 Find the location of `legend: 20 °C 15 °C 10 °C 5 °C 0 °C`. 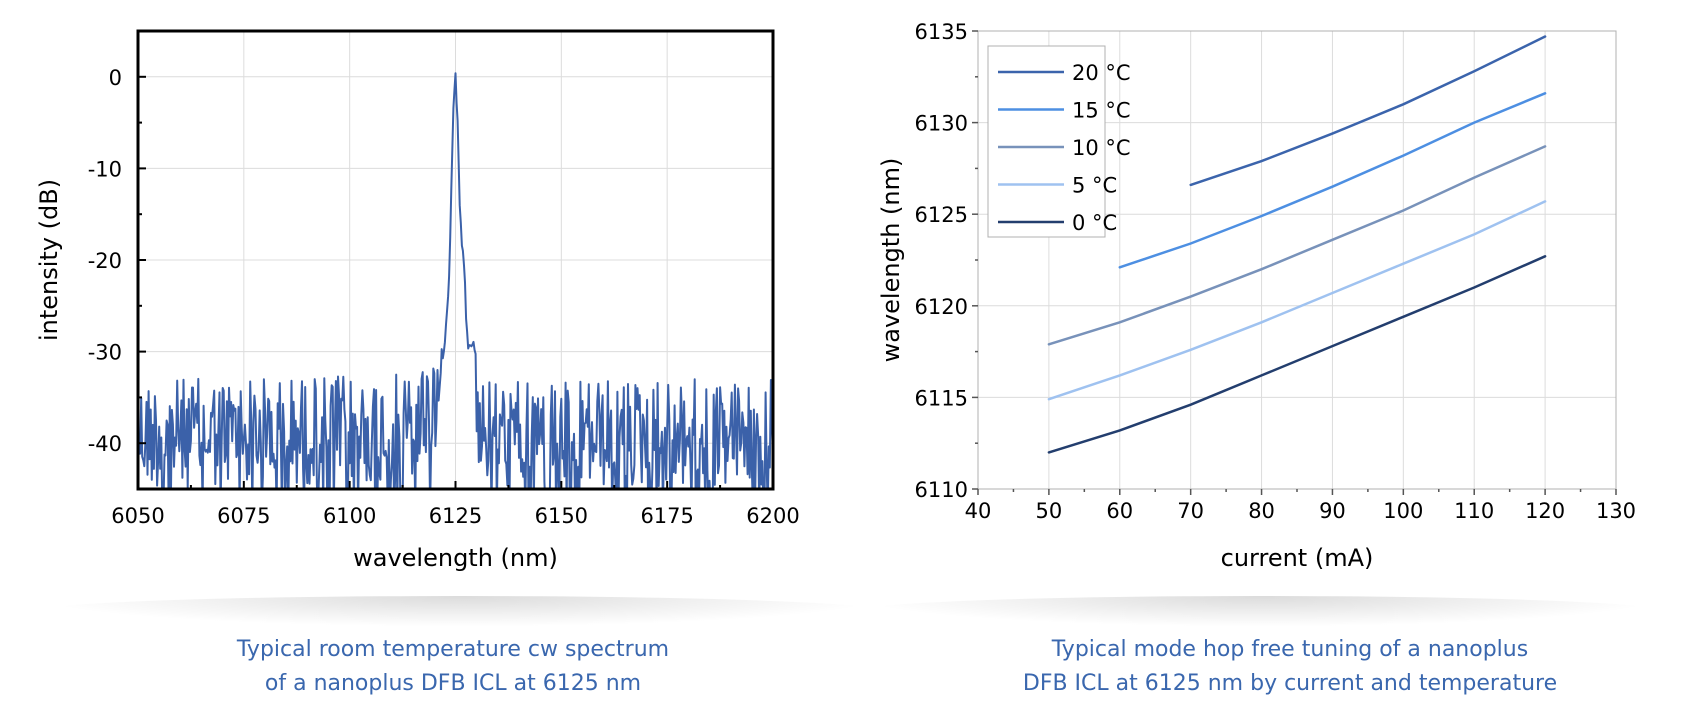

legend: 20 °C 15 °C 10 °C 5 °C 0 °C is located at coordinates (1059, 141).